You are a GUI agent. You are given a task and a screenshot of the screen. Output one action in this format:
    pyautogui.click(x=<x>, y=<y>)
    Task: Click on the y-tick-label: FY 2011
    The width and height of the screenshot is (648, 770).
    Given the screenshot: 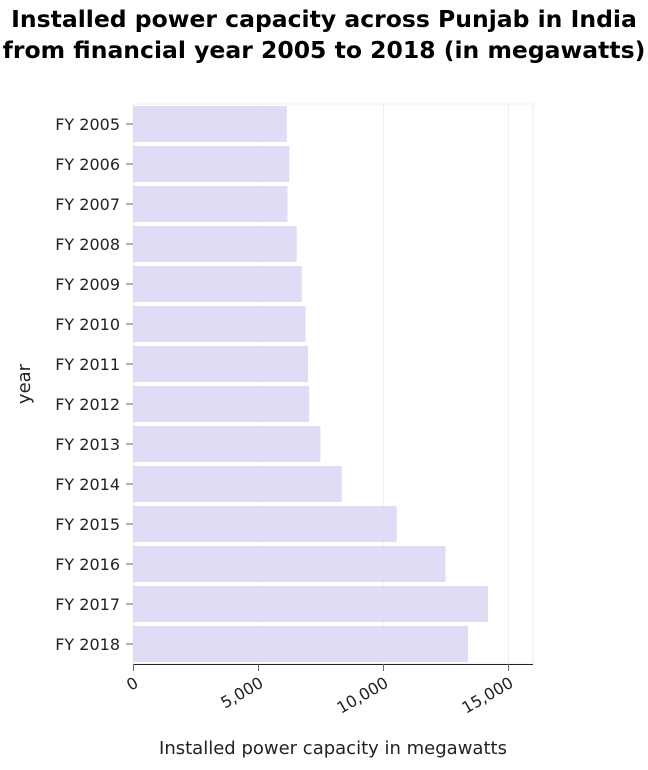 What is the action you would take?
    pyautogui.click(x=87, y=364)
    